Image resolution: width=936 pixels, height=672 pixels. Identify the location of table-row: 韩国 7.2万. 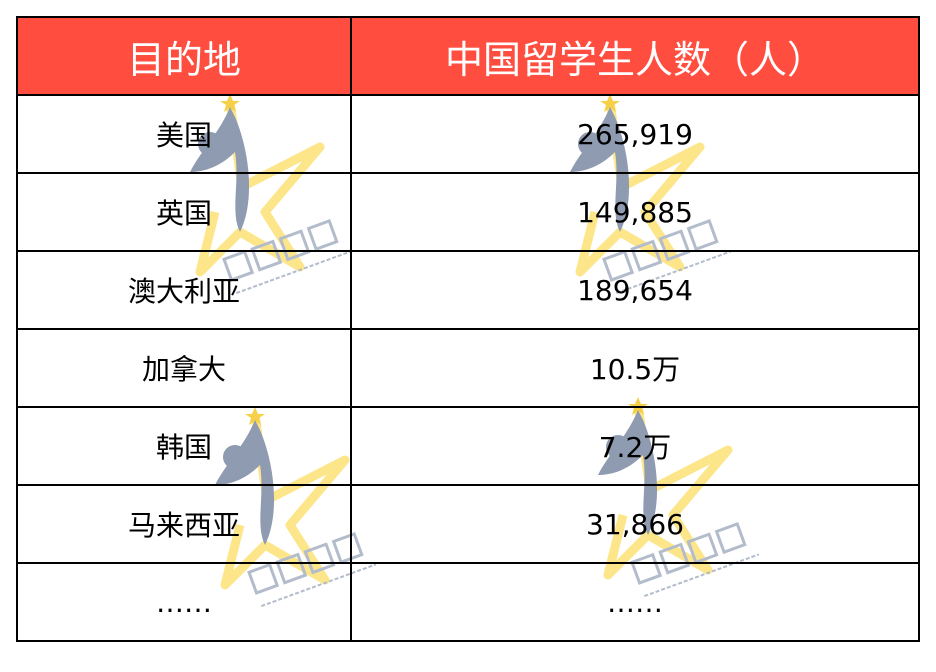
(468, 446).